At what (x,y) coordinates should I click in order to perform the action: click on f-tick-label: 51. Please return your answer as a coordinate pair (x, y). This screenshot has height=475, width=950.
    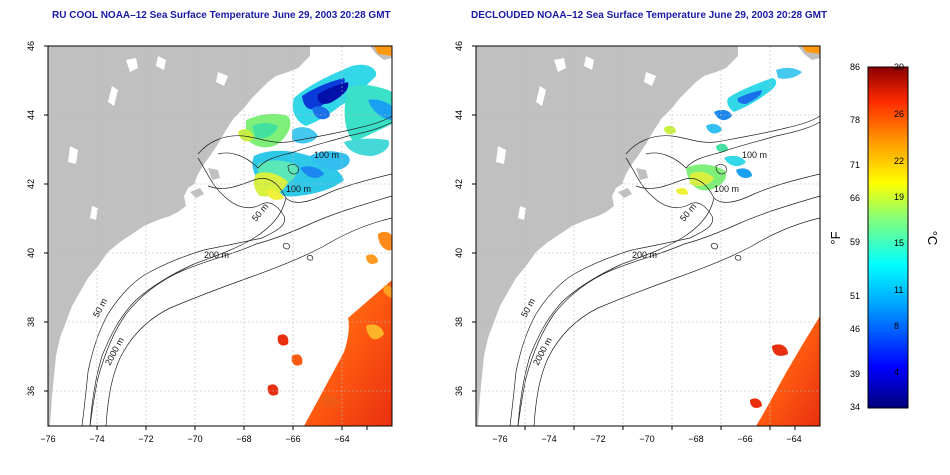
    Looking at the image, I should click on (855, 296).